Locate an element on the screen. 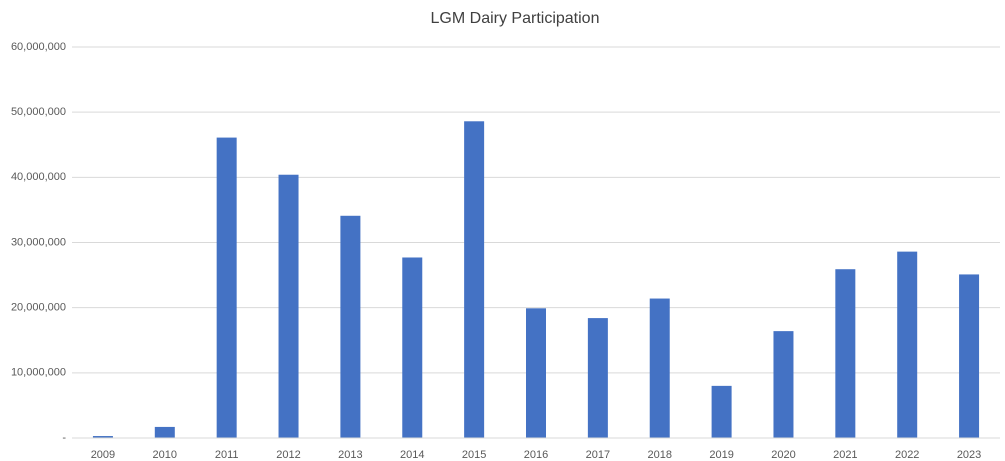 The height and width of the screenshot is (461, 1005). x-tick-label: 2012 is located at coordinates (288, 455).